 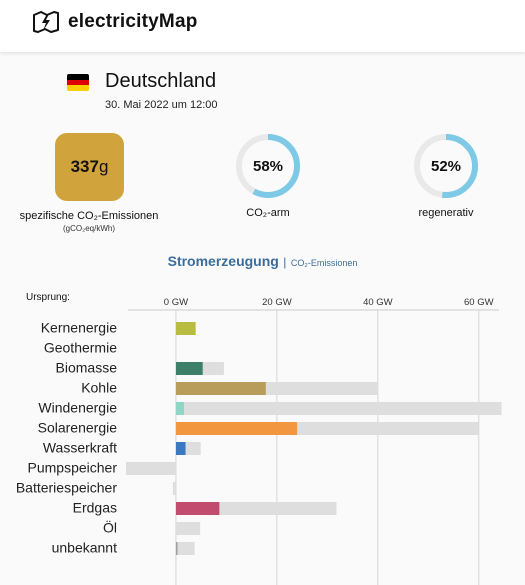 I want to click on category-label: Kohle, so click(x=99, y=388).